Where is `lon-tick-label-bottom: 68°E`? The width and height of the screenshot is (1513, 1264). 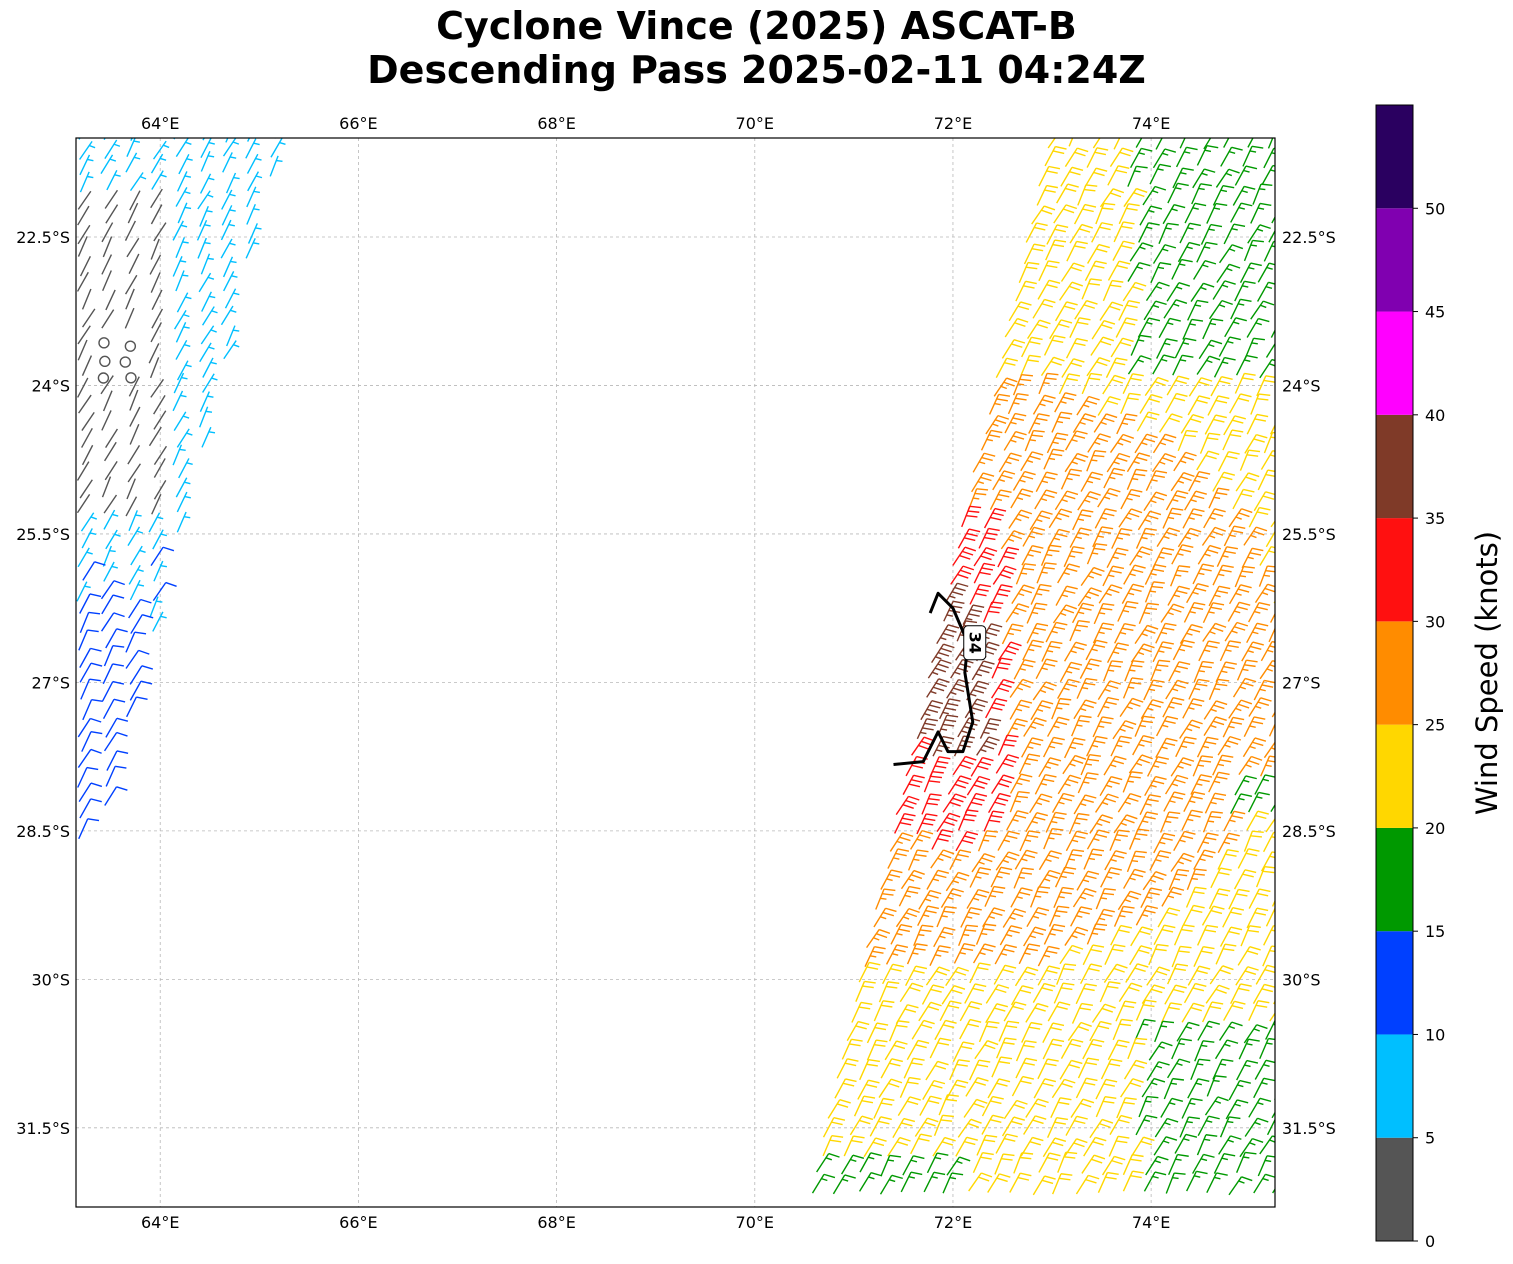
lon-tick-label-bottom: 68°E is located at coordinates (556, 1222).